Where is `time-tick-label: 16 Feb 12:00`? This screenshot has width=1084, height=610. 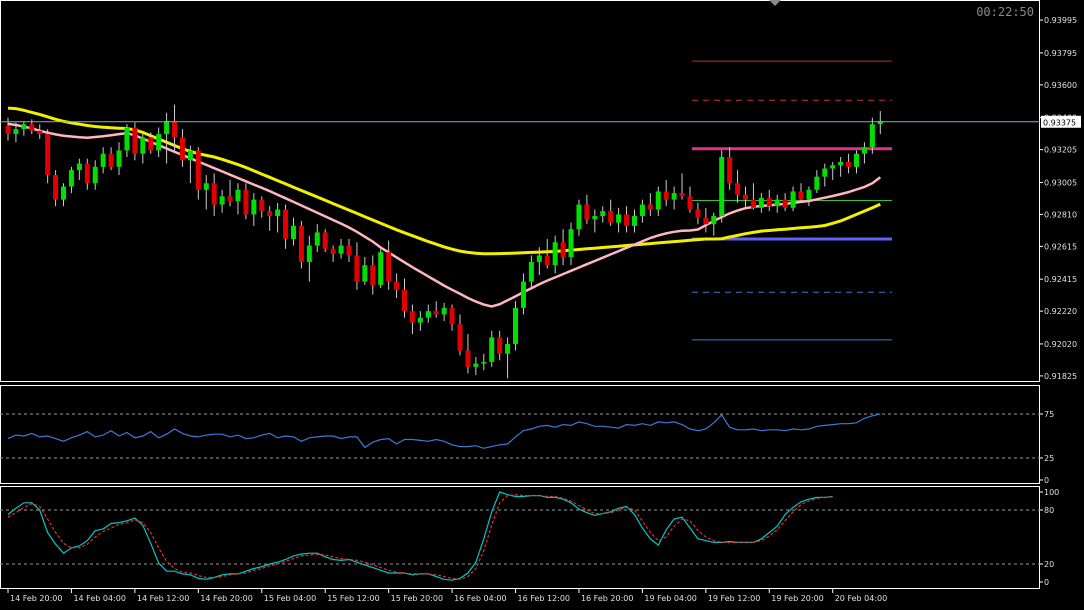 time-tick-label: 16 Feb 12:00 is located at coordinates (544, 598).